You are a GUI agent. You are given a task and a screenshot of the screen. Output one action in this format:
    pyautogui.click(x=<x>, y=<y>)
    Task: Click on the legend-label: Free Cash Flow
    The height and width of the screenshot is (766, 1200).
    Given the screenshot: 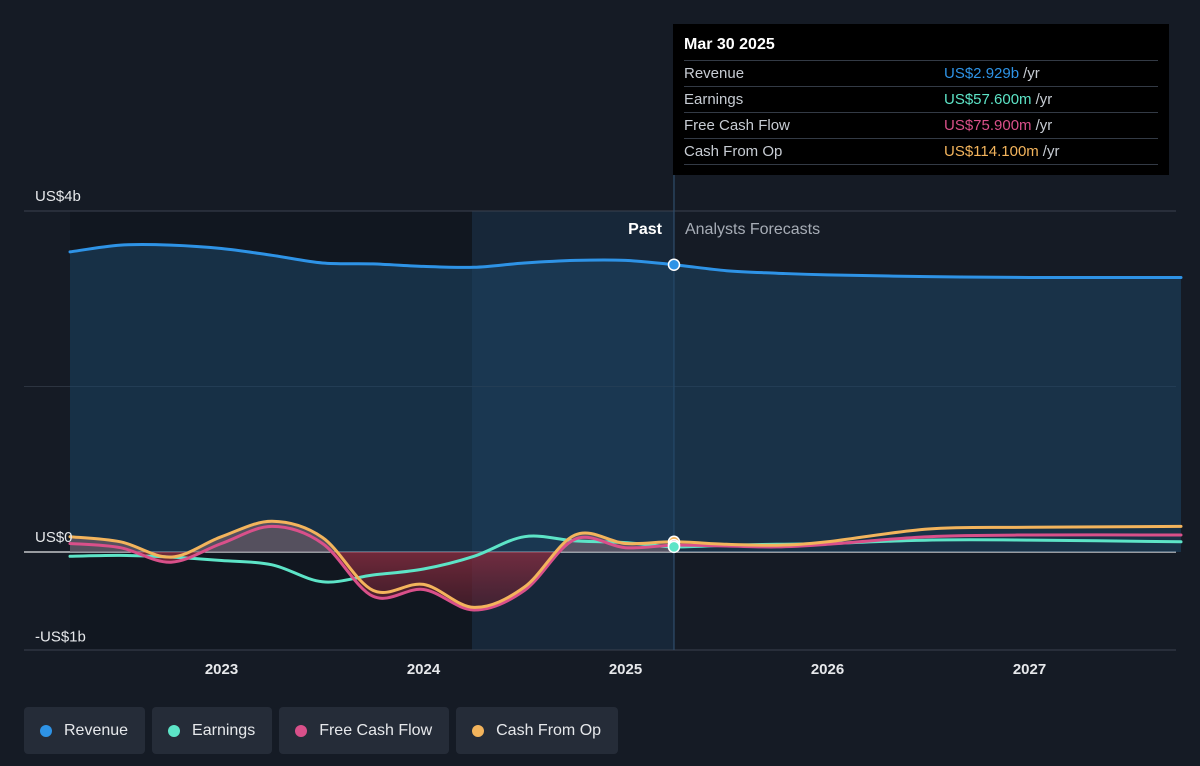 What is the action you would take?
    pyautogui.click(x=376, y=730)
    